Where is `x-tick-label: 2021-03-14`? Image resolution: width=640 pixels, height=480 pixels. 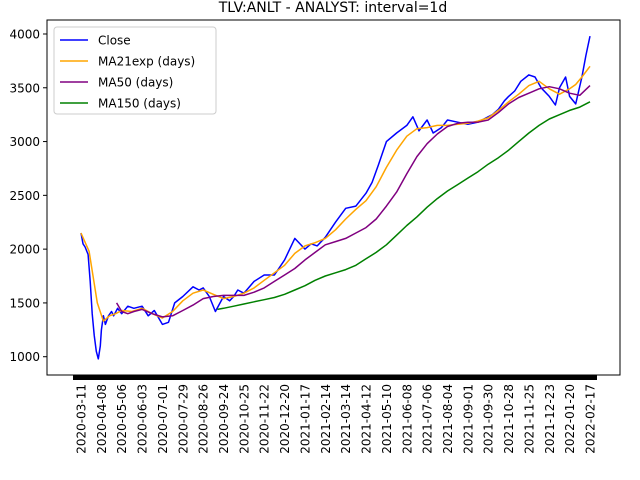 x-tick-label: 2021-03-14 is located at coordinates (346, 419).